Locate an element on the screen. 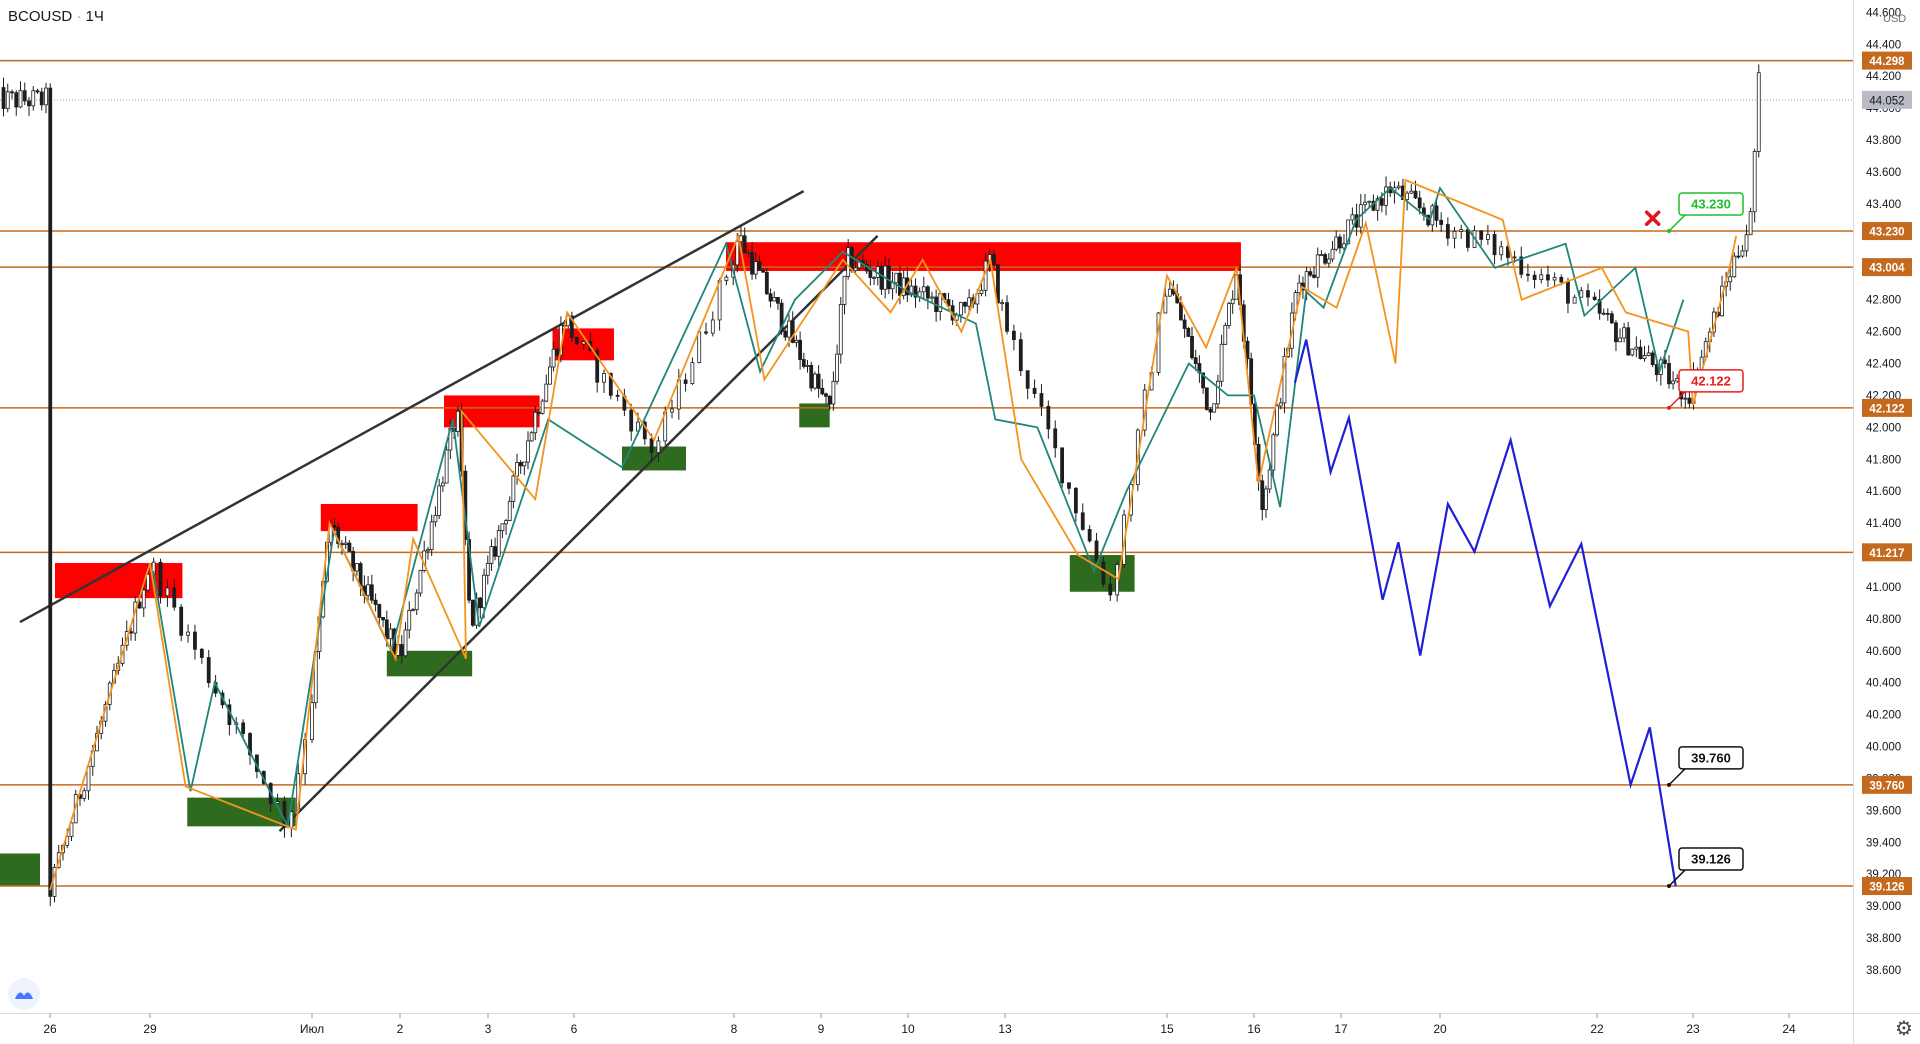 The width and height of the screenshot is (1920, 1044). y-axis-tick-label: 41.800 is located at coordinates (1883, 460).